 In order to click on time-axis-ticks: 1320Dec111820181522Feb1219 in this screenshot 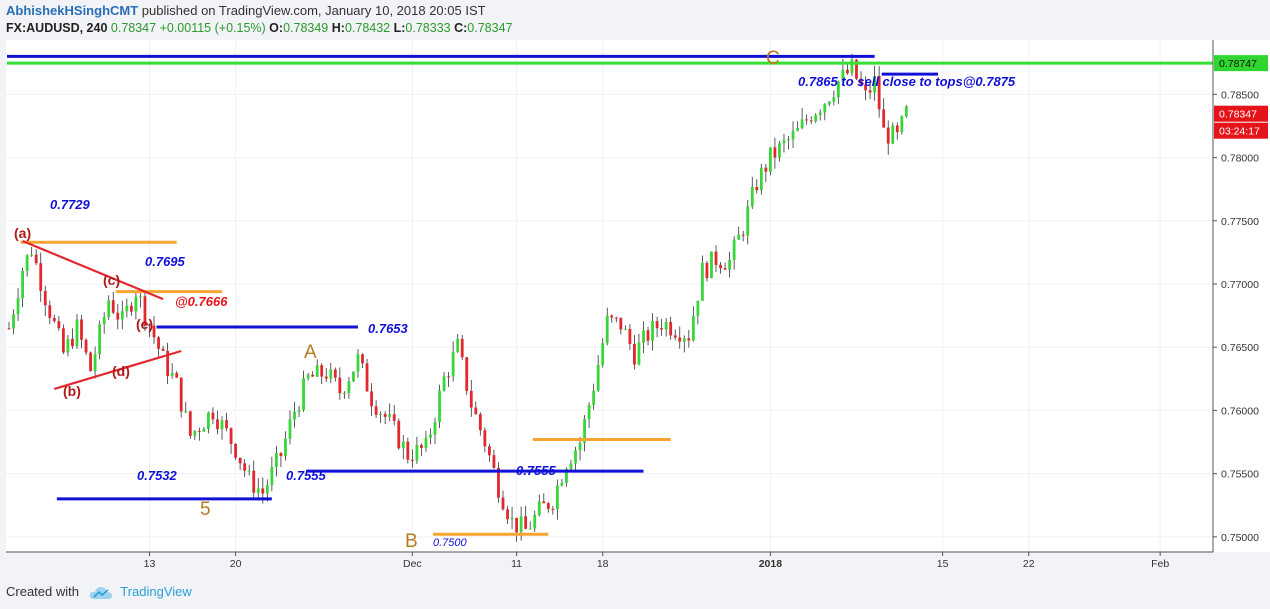, I will do `click(656, 561)`.